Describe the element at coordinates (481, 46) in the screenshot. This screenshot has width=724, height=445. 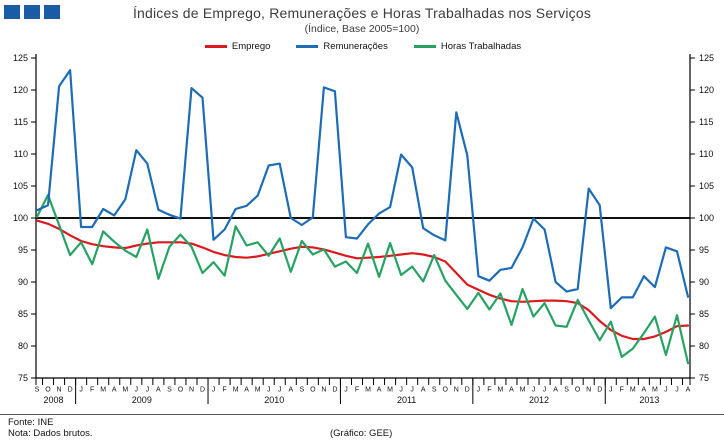
I see `legend-label: Horas Trabalhadas` at that location.